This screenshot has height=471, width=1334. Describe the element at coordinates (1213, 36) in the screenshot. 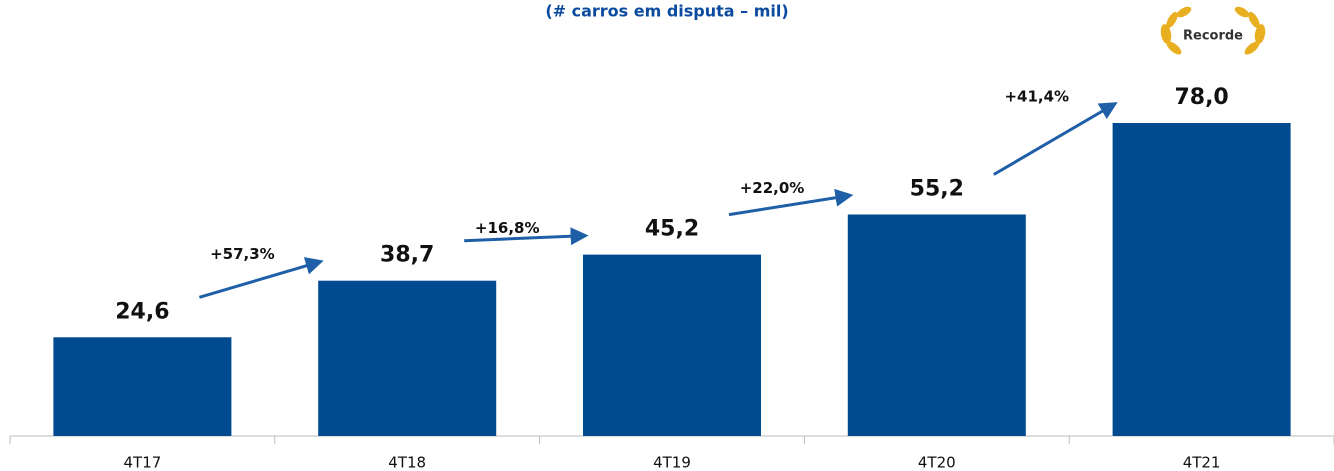

I see `badge-text: Recorde` at that location.